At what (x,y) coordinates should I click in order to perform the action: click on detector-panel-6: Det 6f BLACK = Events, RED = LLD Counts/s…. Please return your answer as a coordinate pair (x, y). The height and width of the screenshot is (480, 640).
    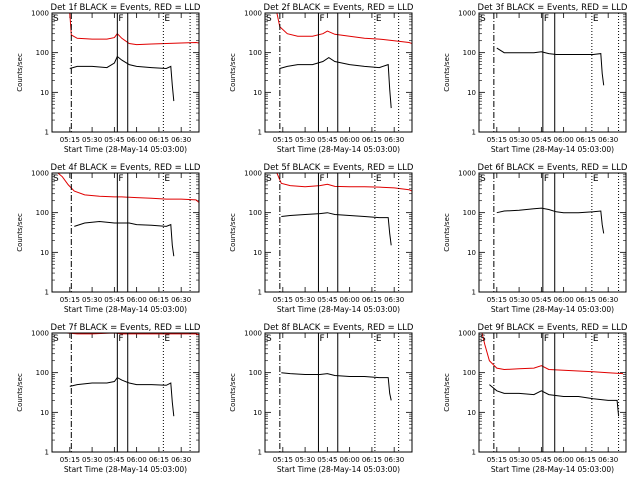
    Looking at the image, I should click on (535, 238).